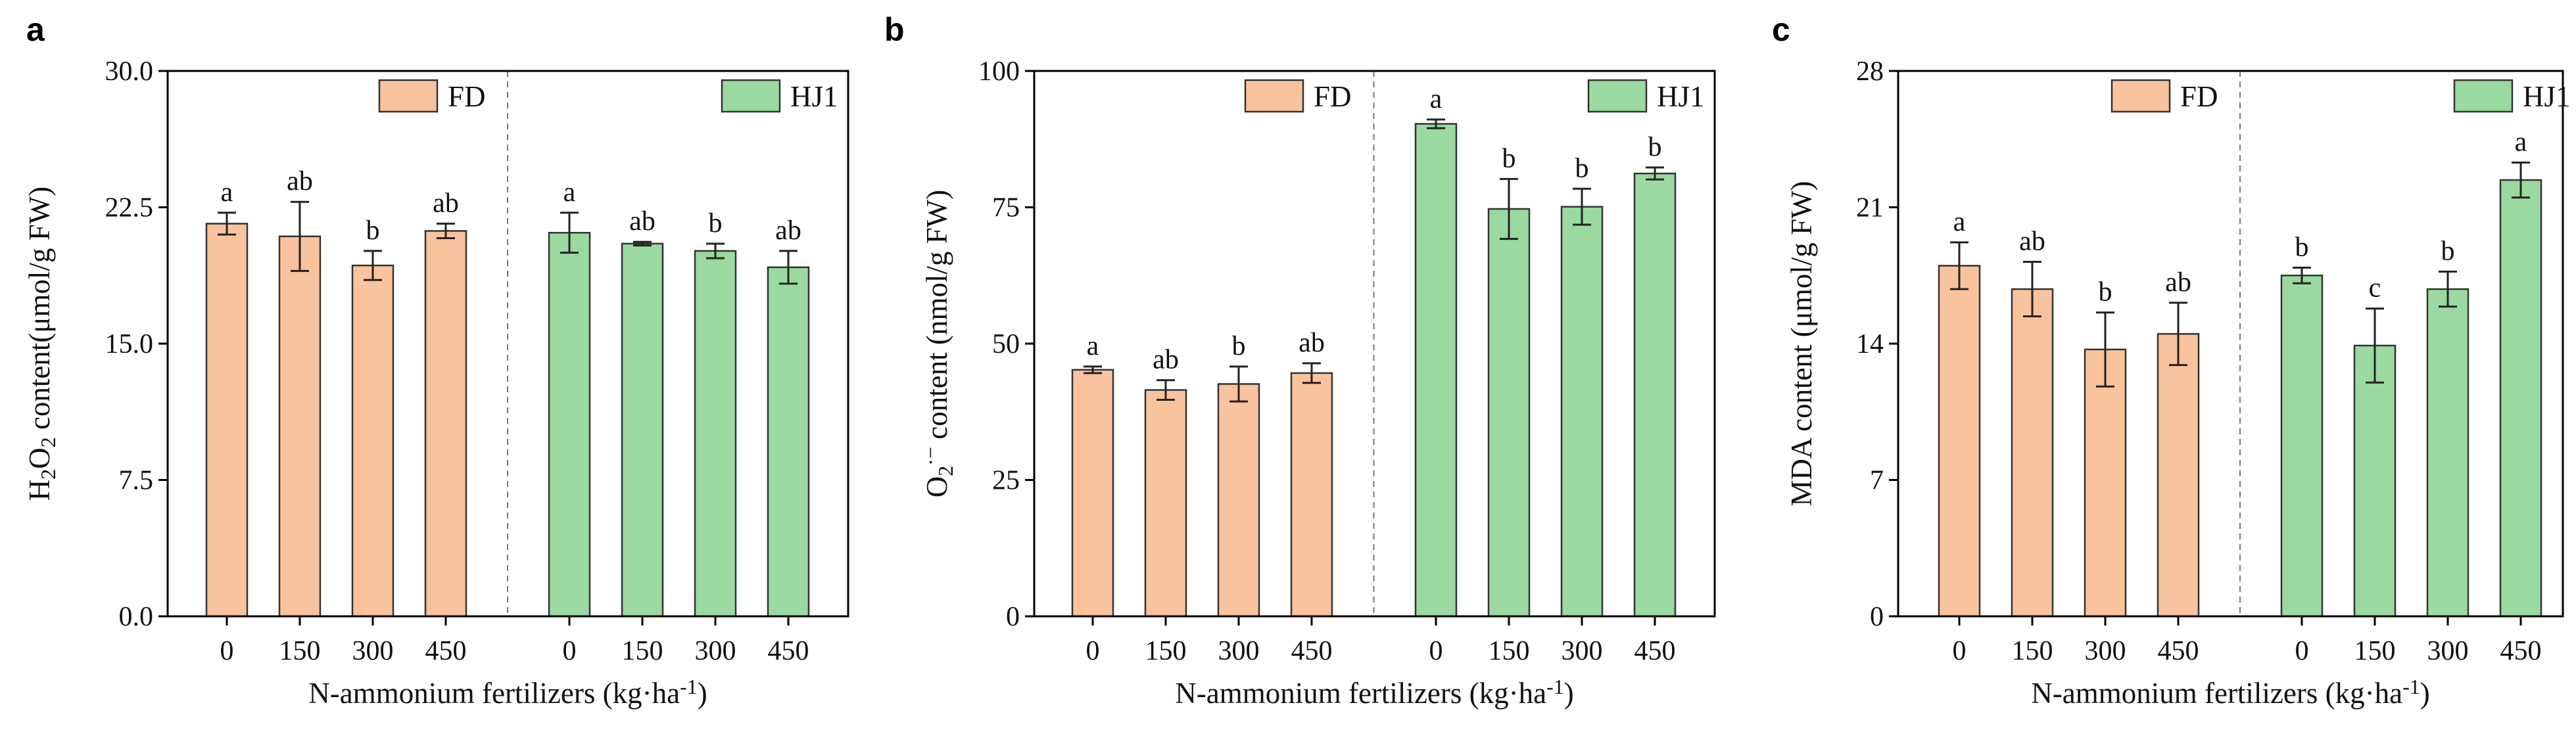  What do you see at coordinates (930, 456) in the screenshot?
I see `y-axis-label-part: ·−` at bounding box center [930, 456].